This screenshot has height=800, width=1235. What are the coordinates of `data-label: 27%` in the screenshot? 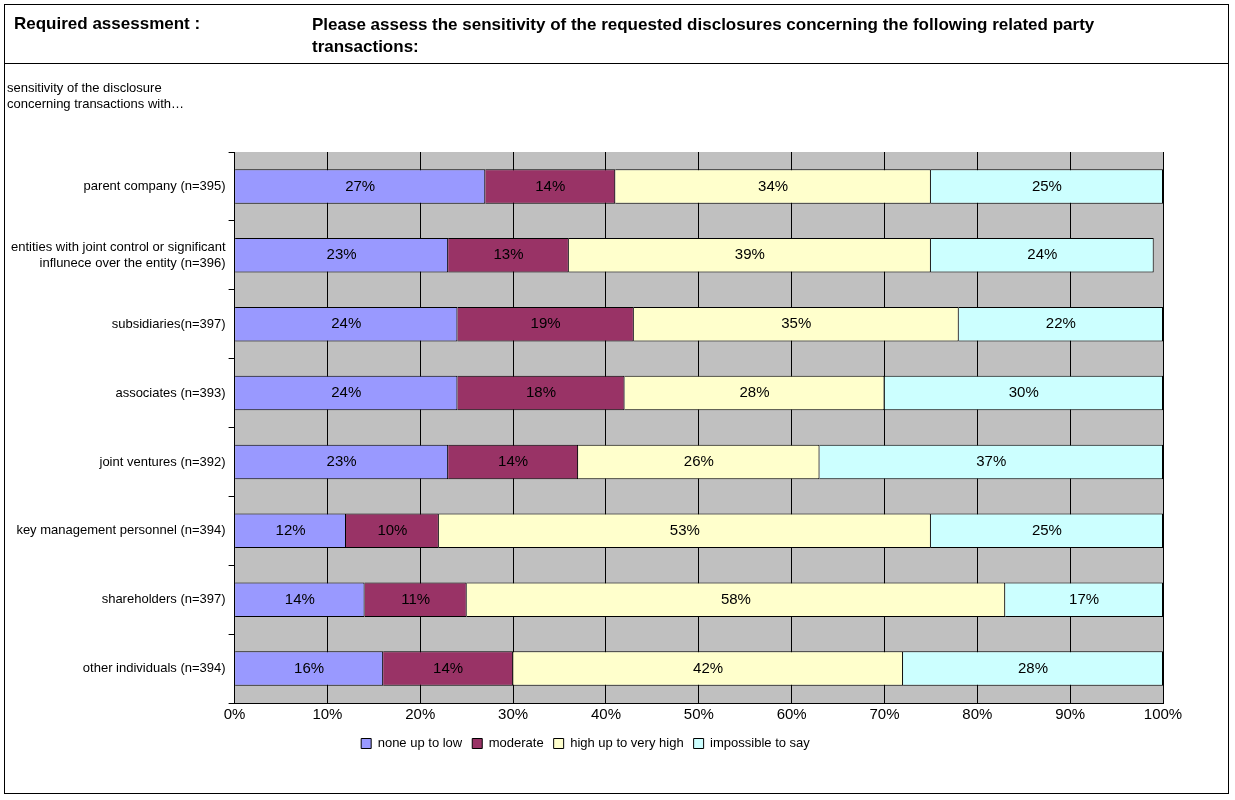 It's located at (360, 185).